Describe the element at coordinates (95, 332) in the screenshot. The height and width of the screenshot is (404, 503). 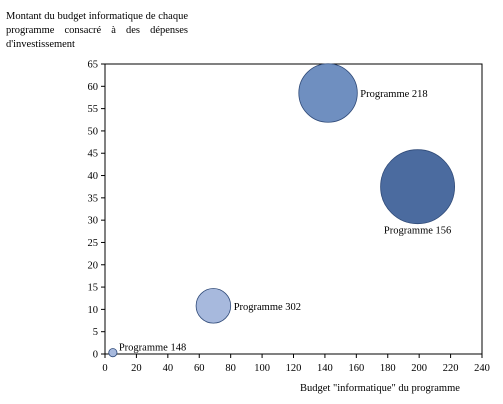
I see `y-tick-label: 5` at that location.